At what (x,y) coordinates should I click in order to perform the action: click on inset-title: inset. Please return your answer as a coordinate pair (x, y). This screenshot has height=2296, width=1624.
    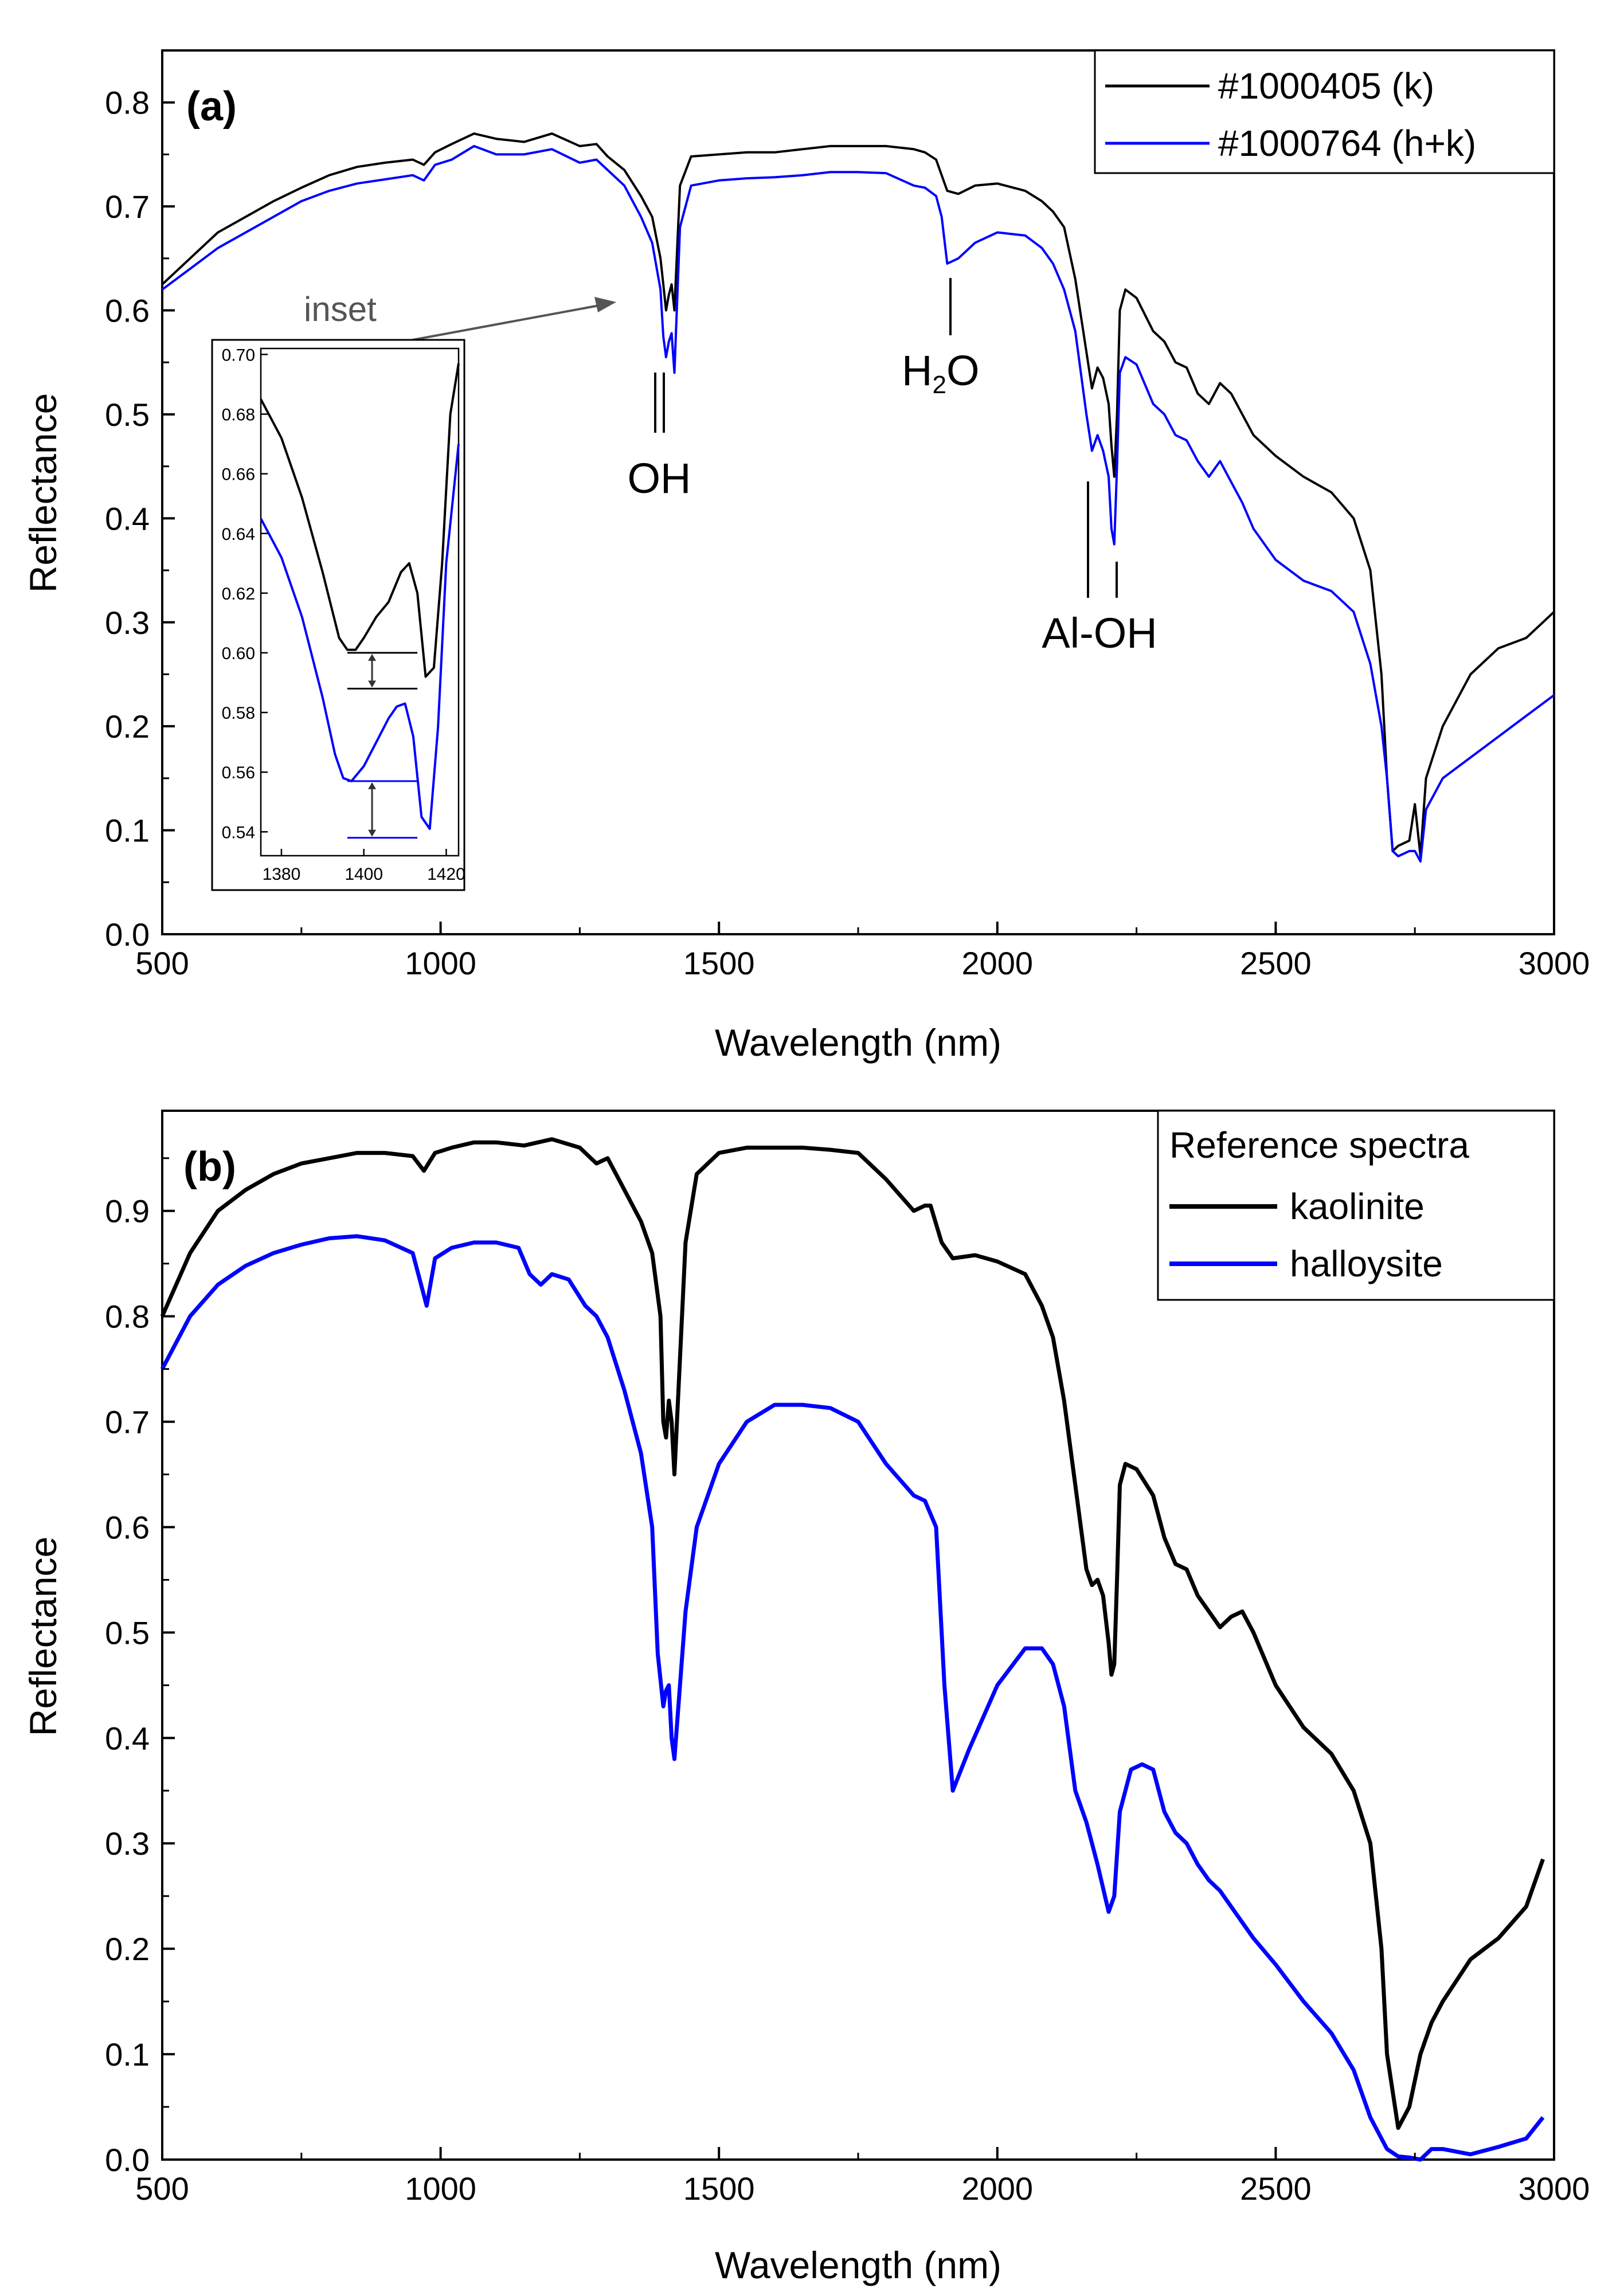
    Looking at the image, I should click on (340, 309).